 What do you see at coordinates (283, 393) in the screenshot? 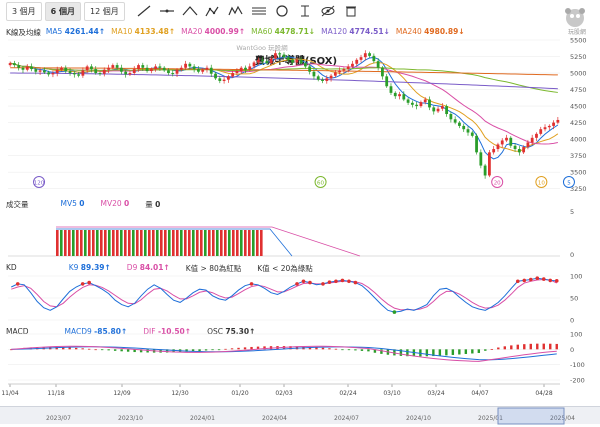
I see `x-tick-label: 02/03` at bounding box center [283, 393].